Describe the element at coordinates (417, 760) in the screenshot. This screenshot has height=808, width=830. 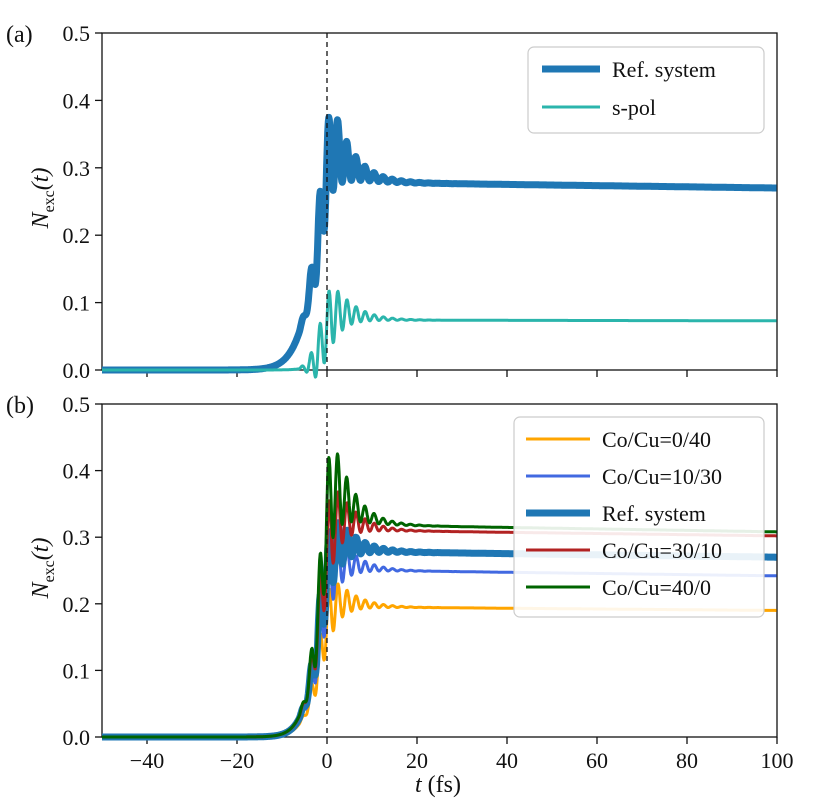
I see `x-tick-label: 20` at that location.